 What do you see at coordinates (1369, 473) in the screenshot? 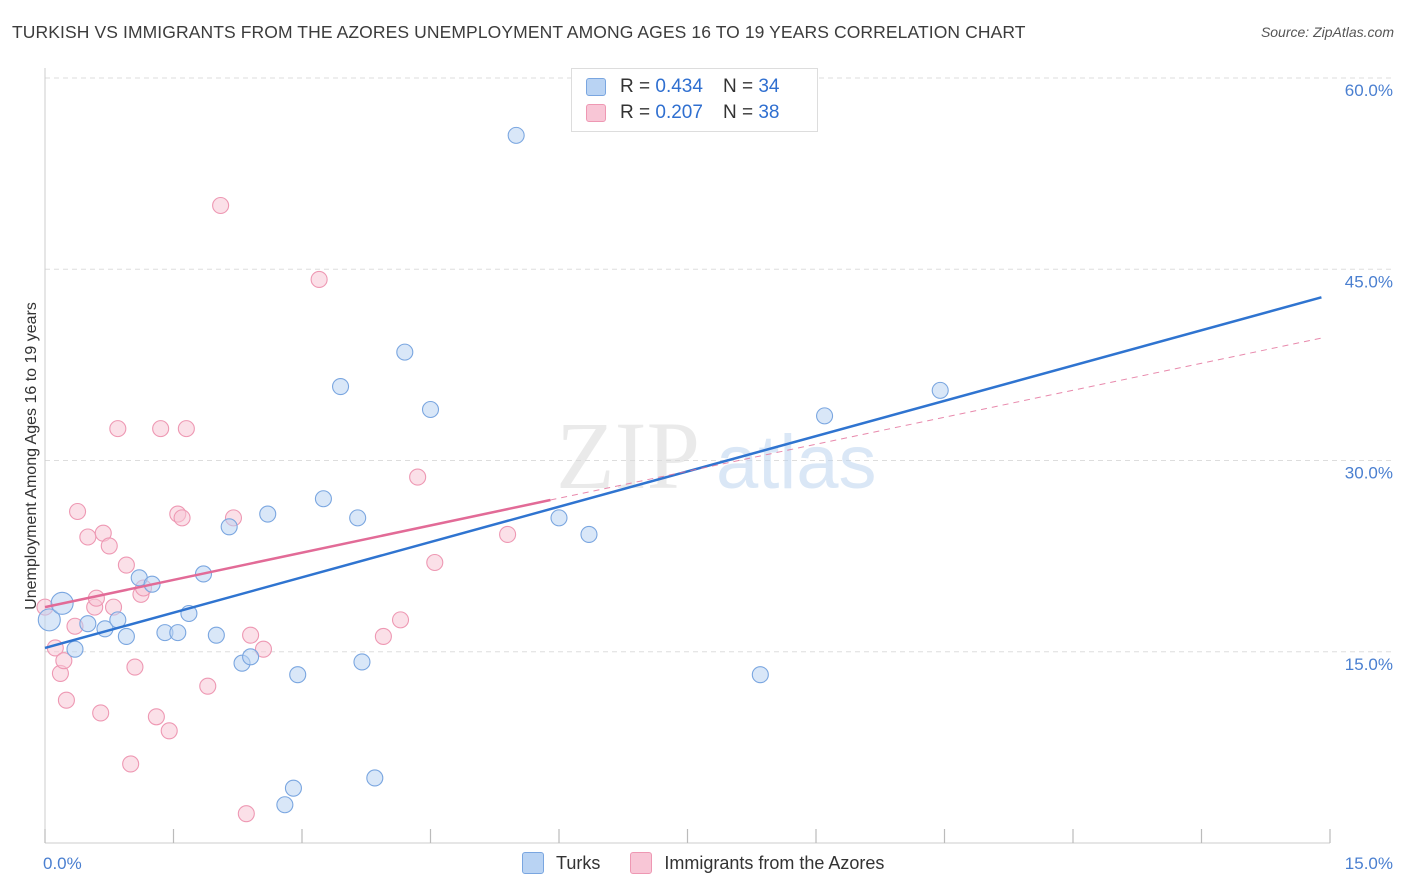
I see `y-tick-label: 30.0%` at bounding box center [1369, 473].